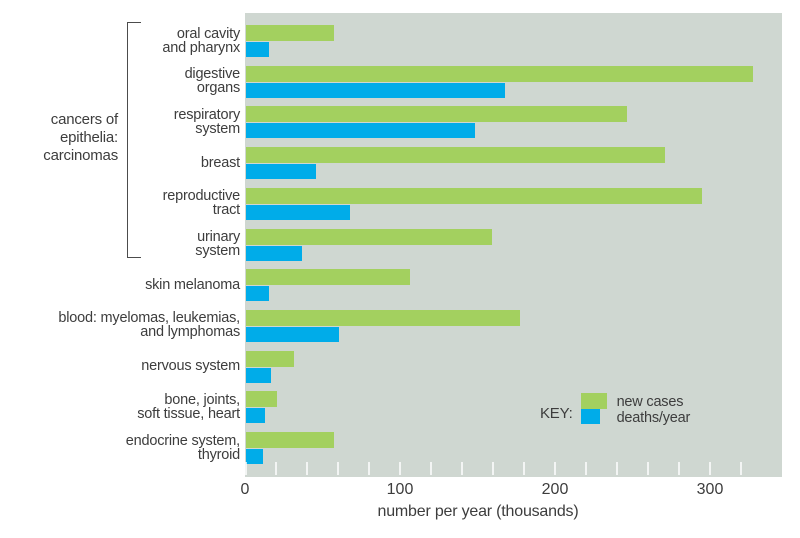 This screenshot has height=538, width=800. What do you see at coordinates (710, 489) in the screenshot?
I see `axis-tick-label-300: 300` at bounding box center [710, 489].